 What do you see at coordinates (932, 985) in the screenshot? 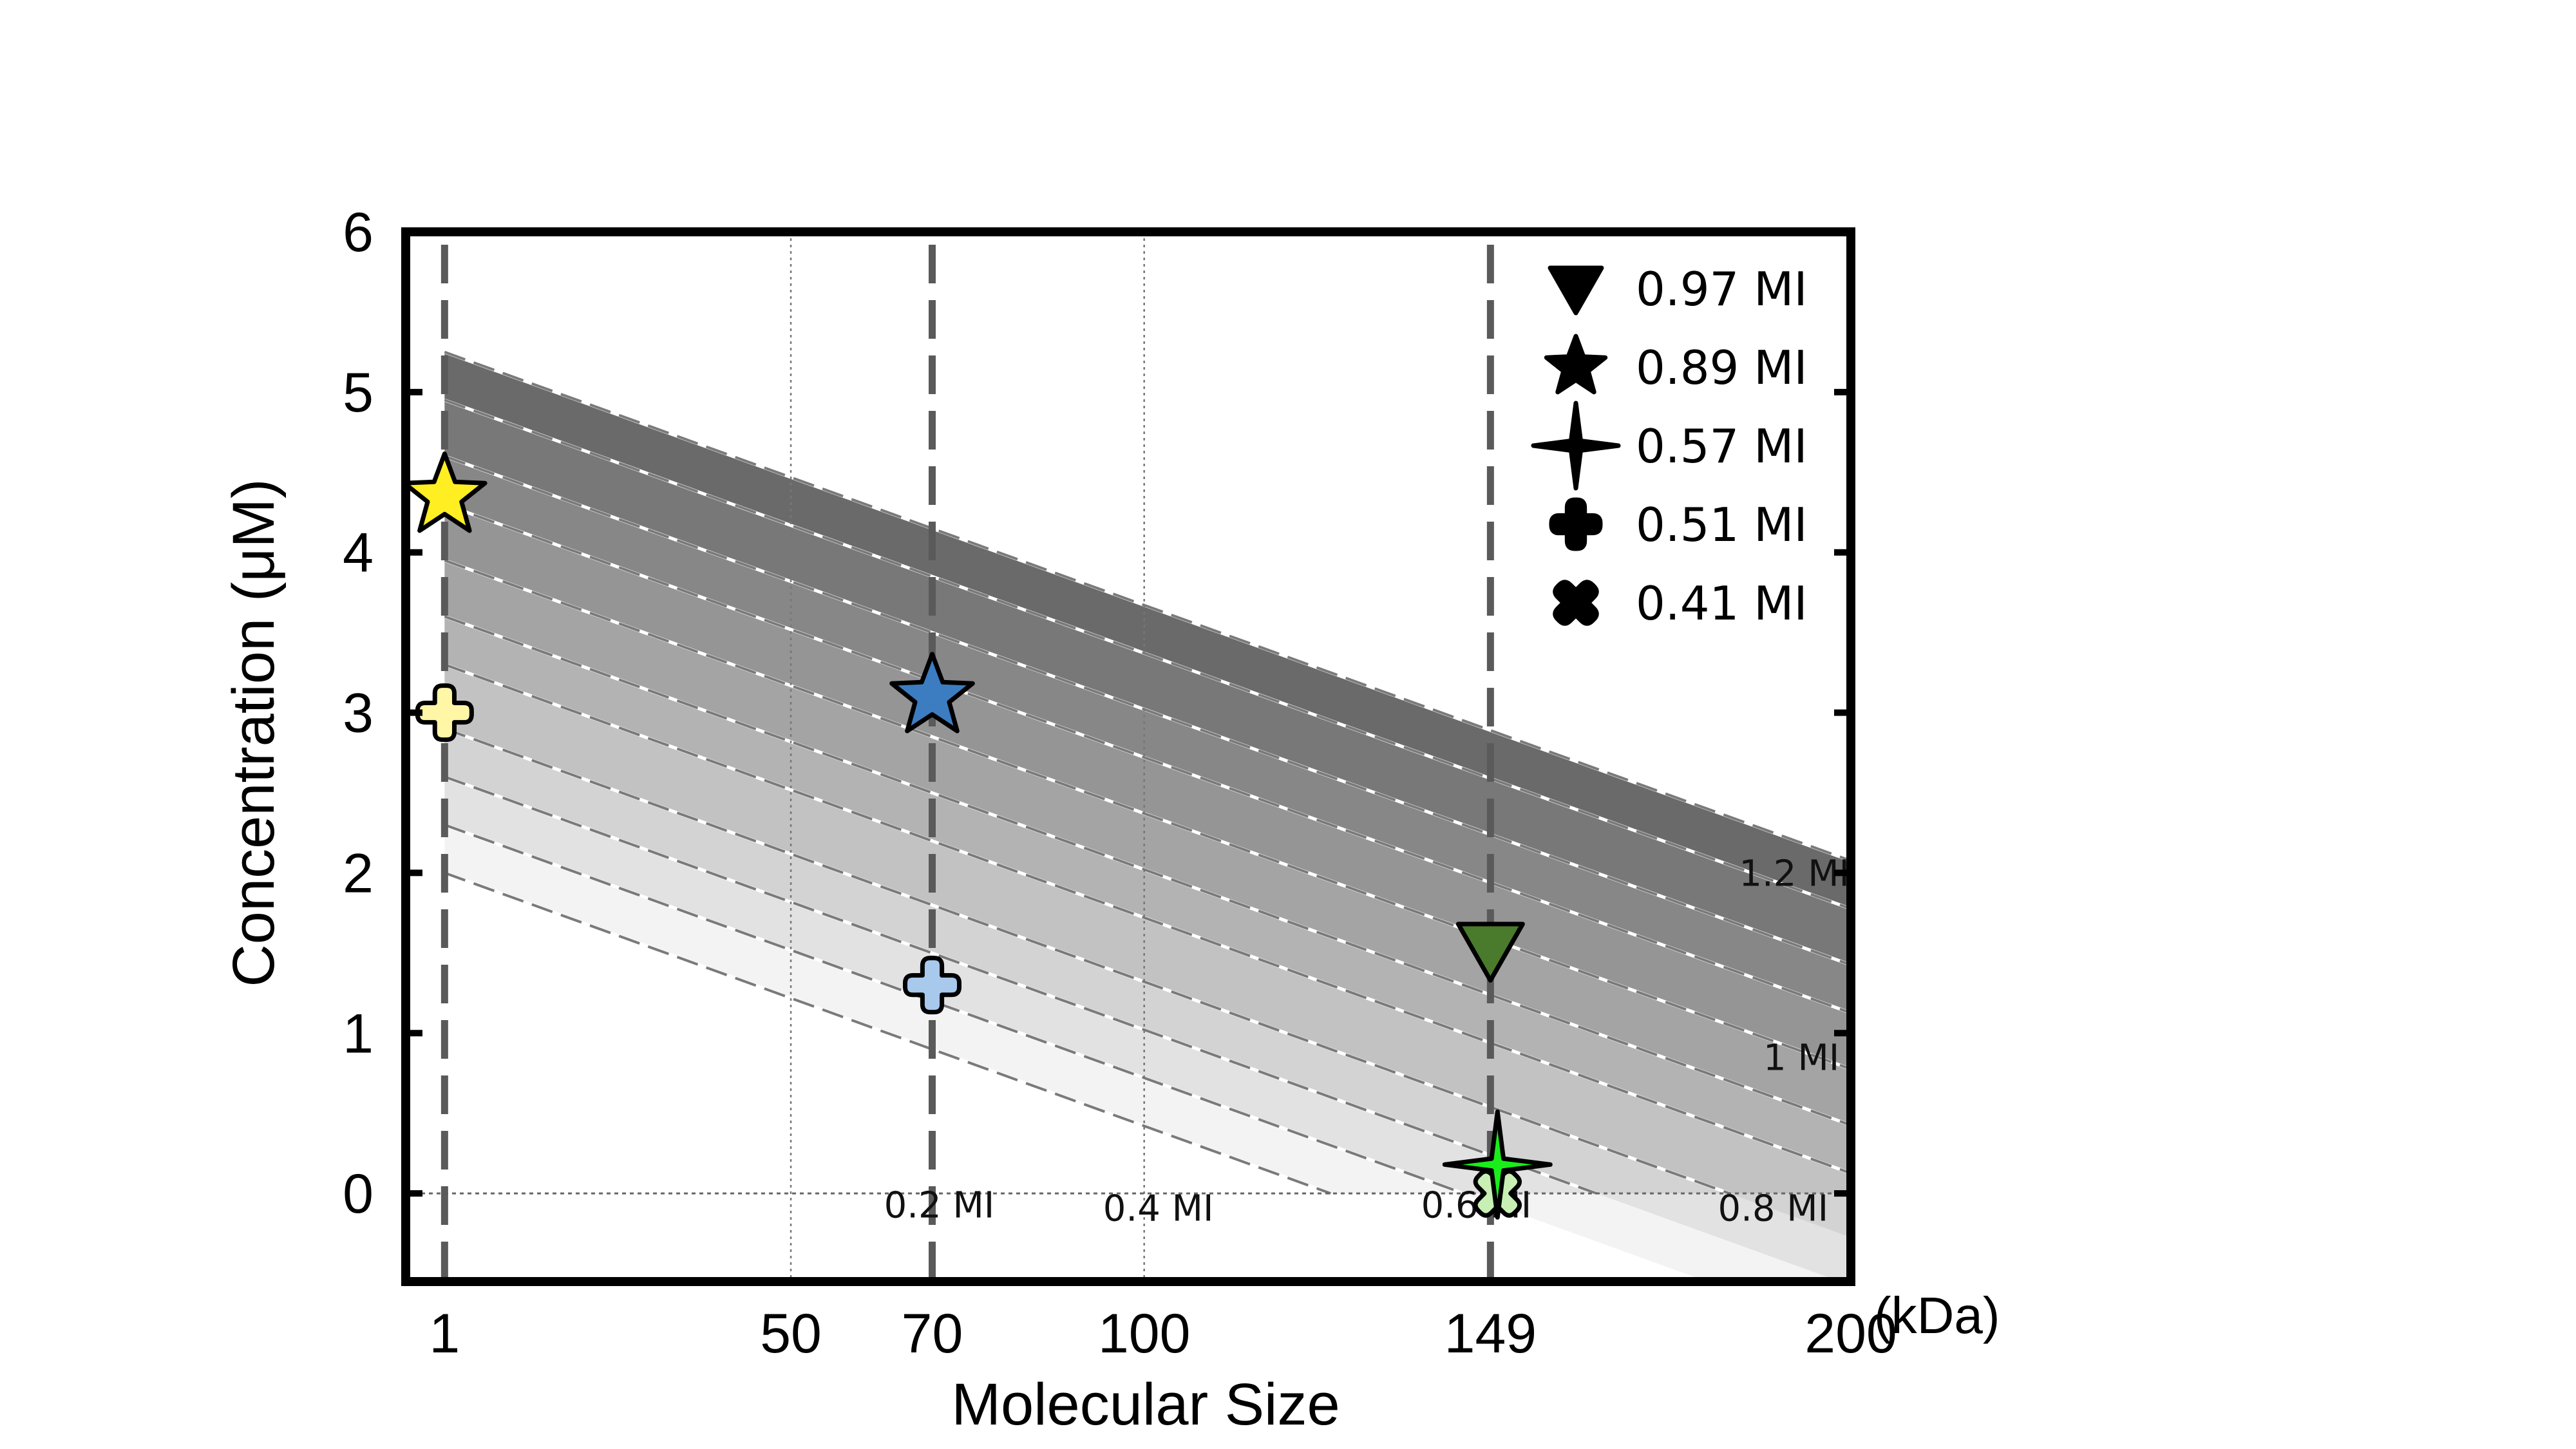
I see `marker-cross-lightblue-70kDa` at bounding box center [932, 985].